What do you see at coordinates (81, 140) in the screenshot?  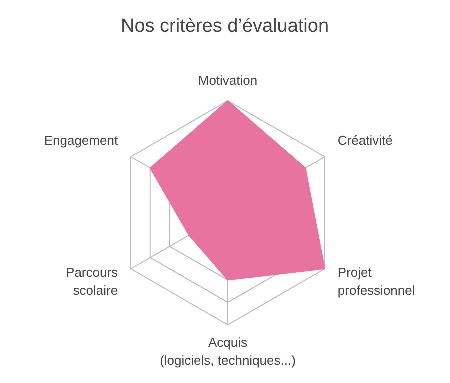 I see `spoke-label: Engagement` at bounding box center [81, 140].